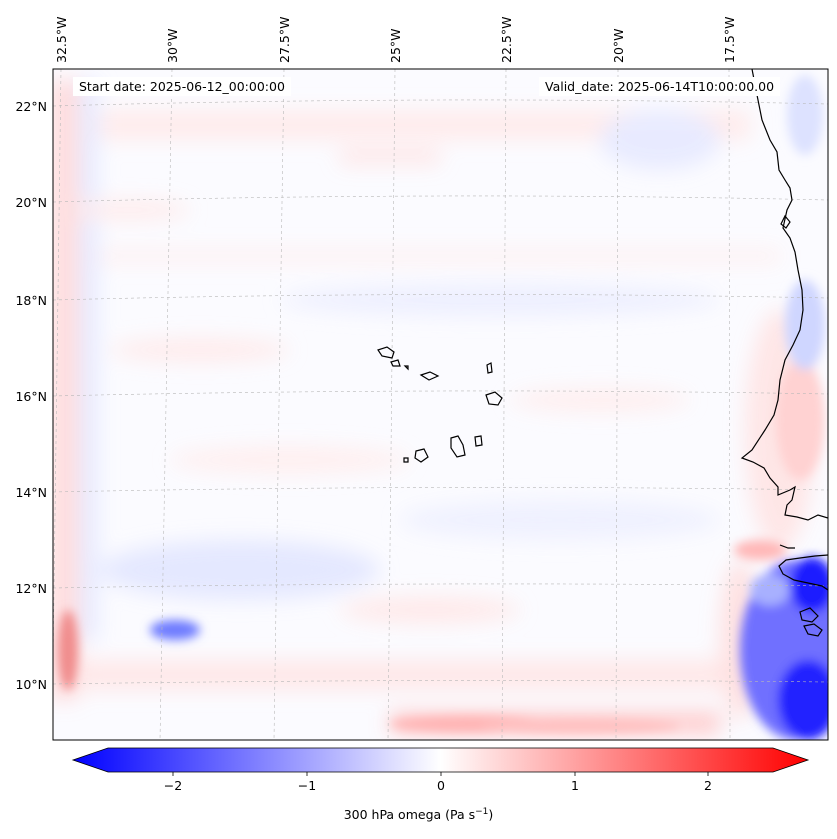 This screenshot has width=837, height=839. What do you see at coordinates (307, 785) in the screenshot?
I see `colorbar-tick-label: −1` at bounding box center [307, 785].